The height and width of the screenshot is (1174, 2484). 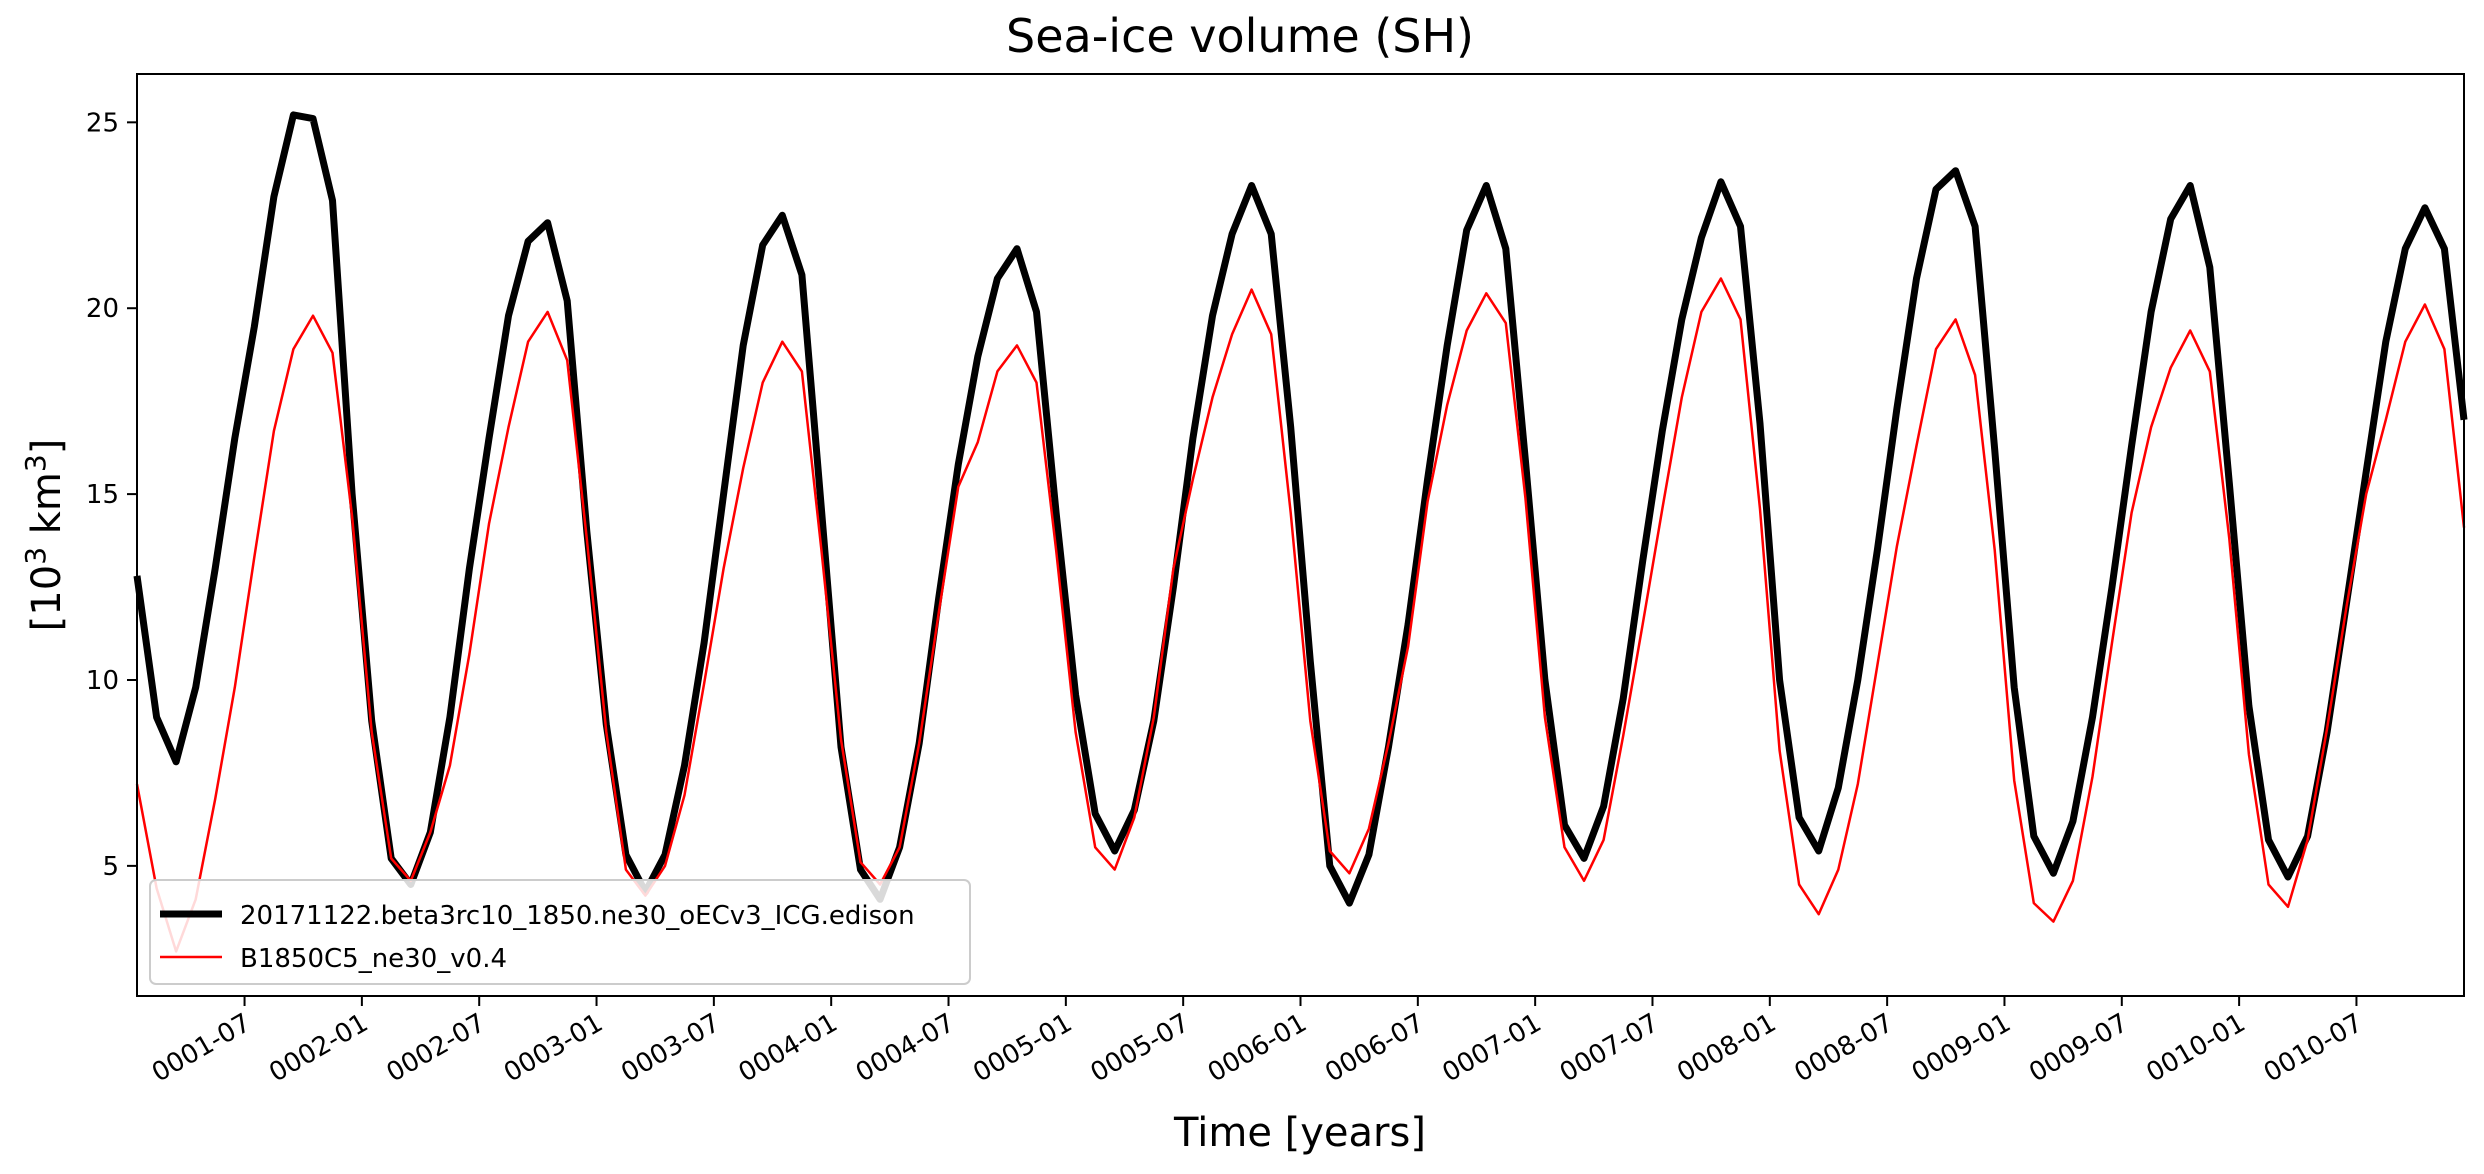 I want to click on y-tick-label: 5, so click(x=110, y=867).